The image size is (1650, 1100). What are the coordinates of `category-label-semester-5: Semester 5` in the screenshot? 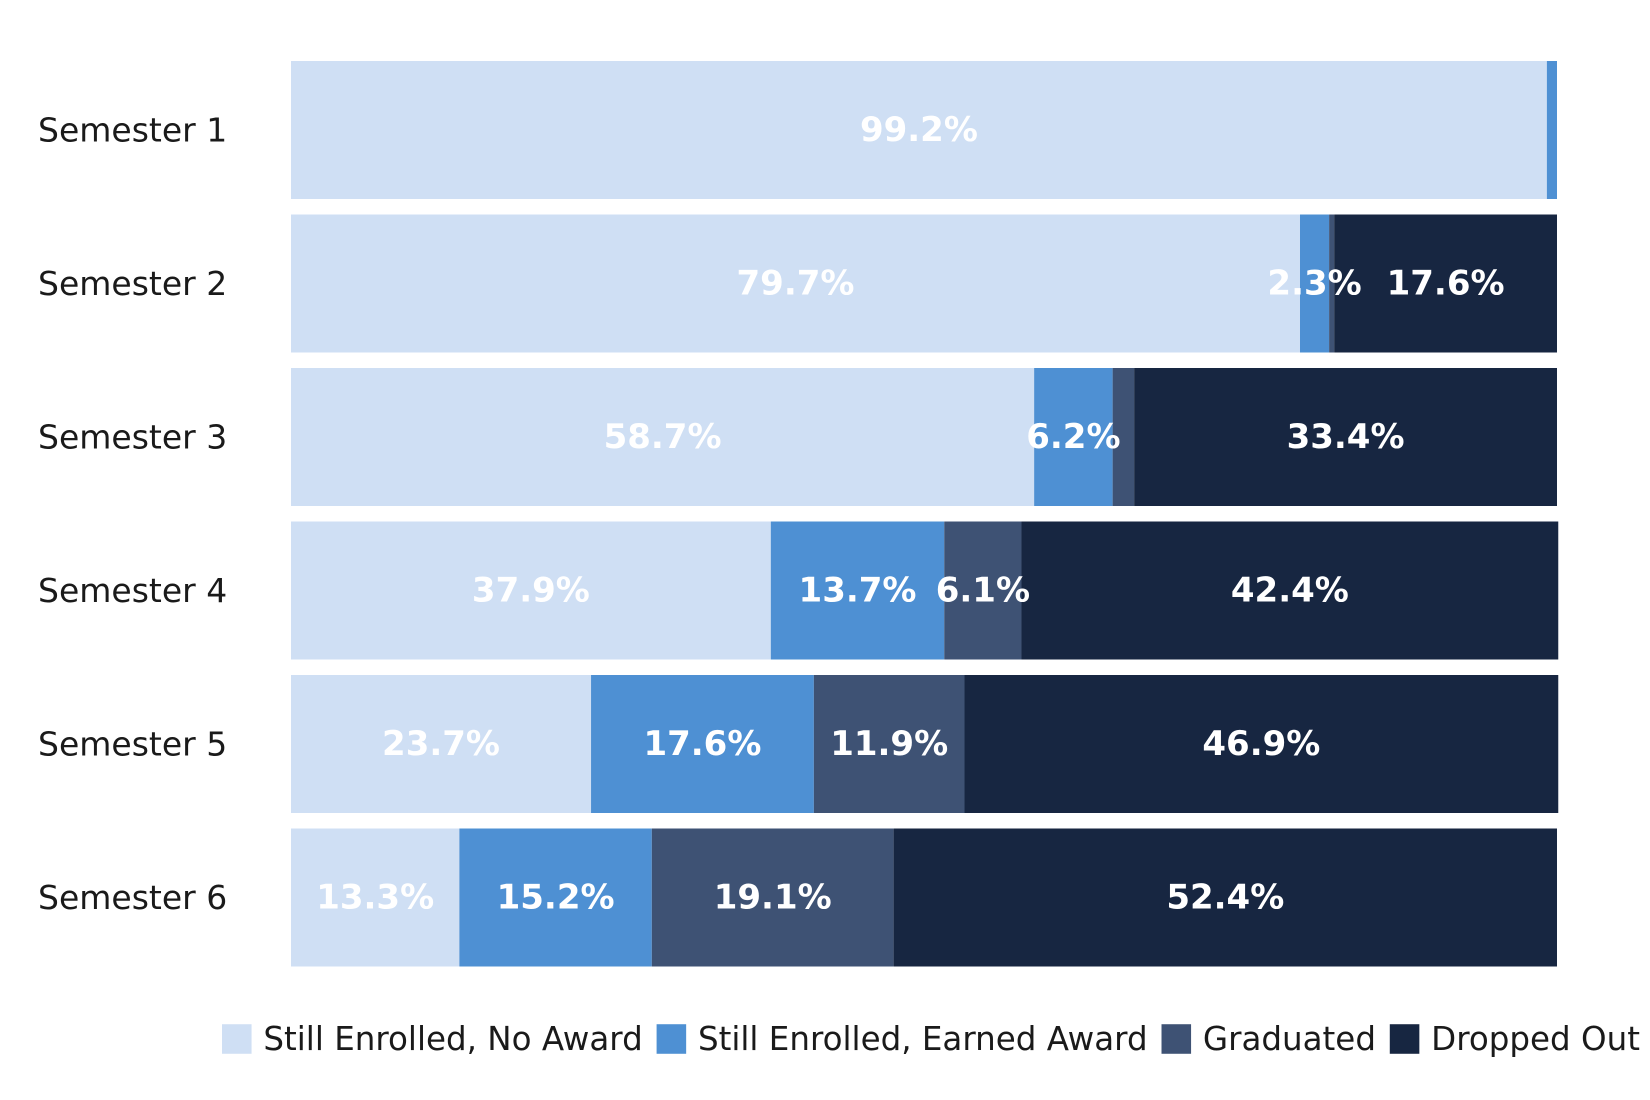 It's located at (132, 744).